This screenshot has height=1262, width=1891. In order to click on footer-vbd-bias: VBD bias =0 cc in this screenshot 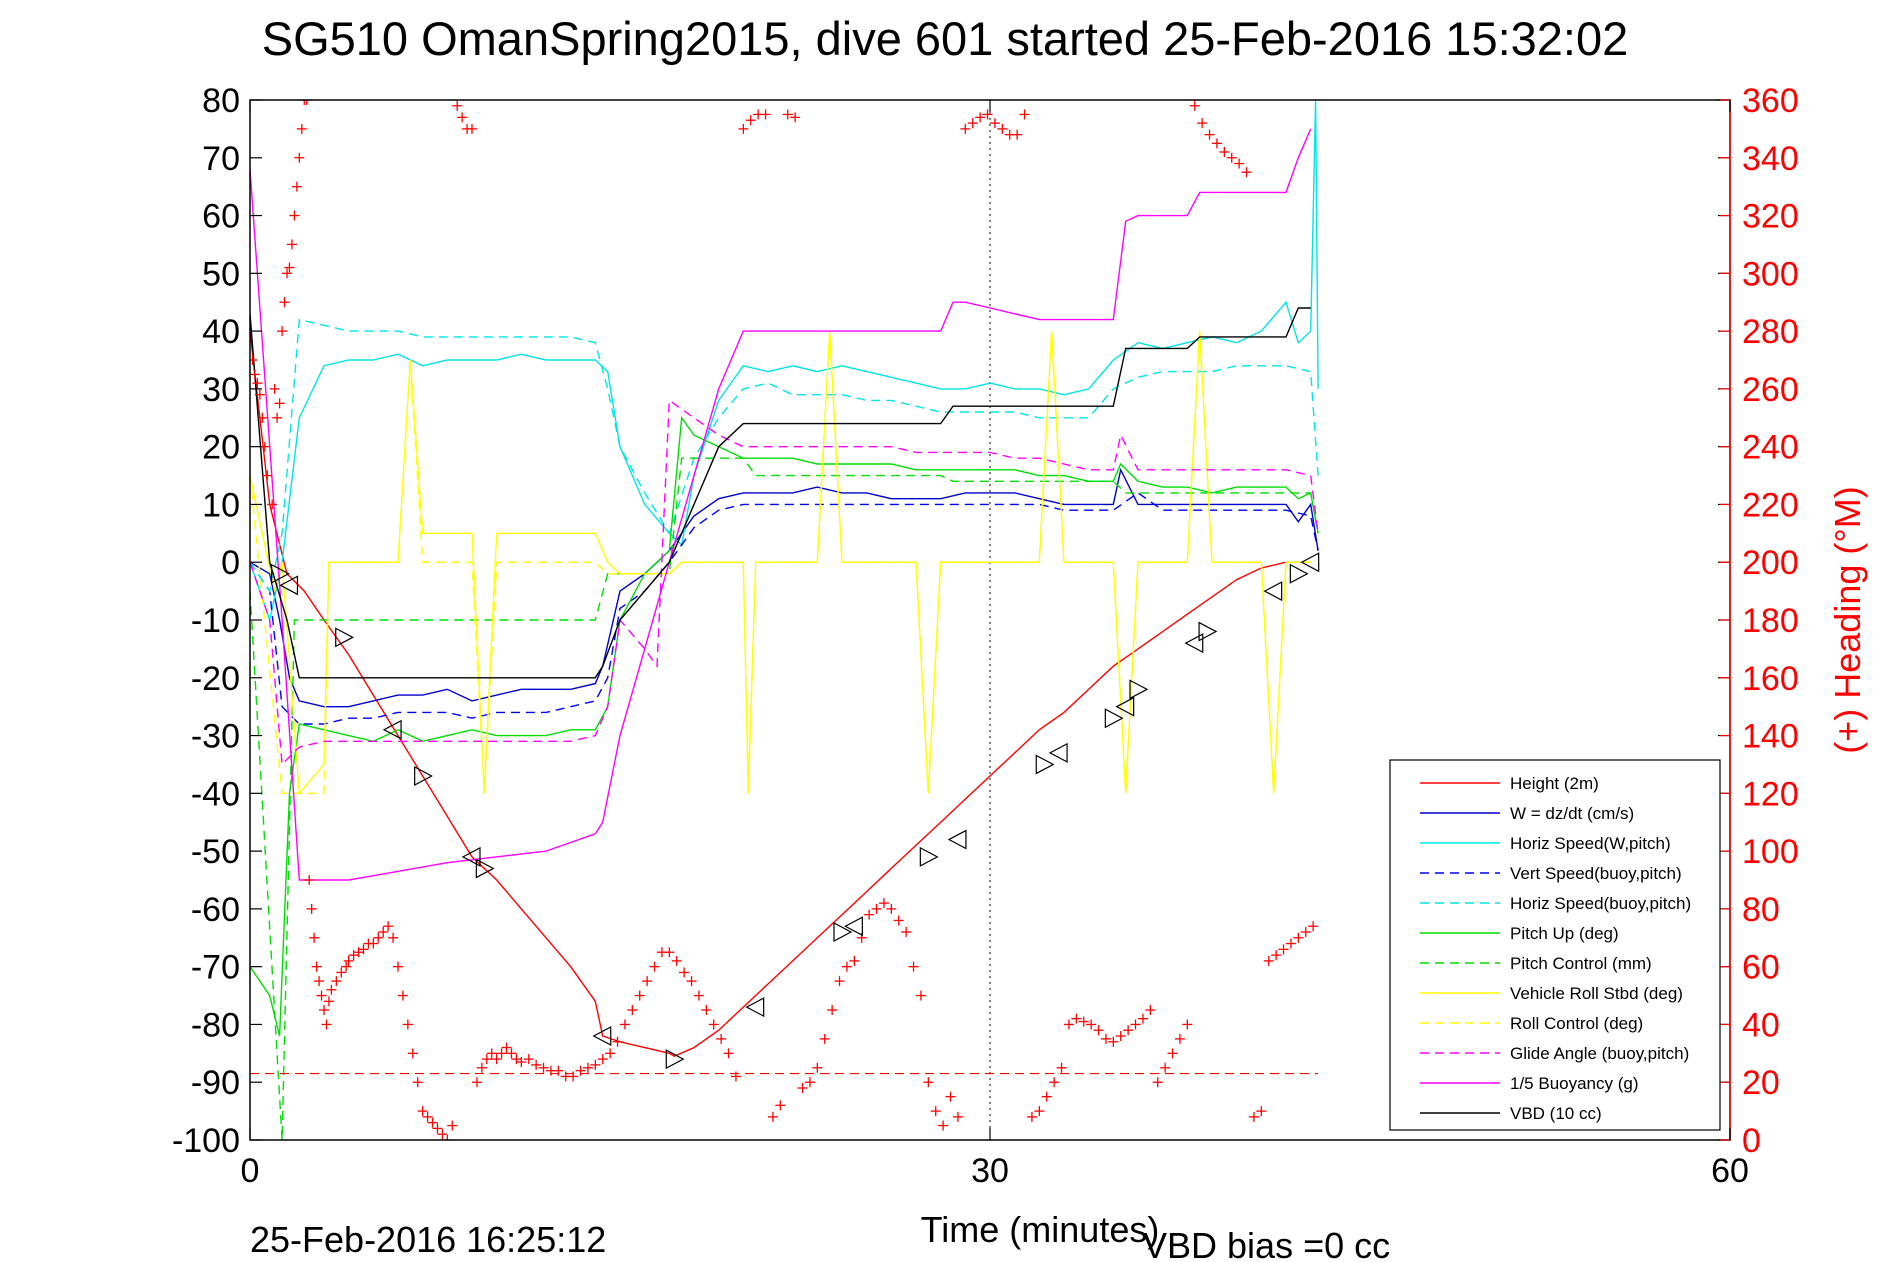, I will do `click(1266, 1243)`.